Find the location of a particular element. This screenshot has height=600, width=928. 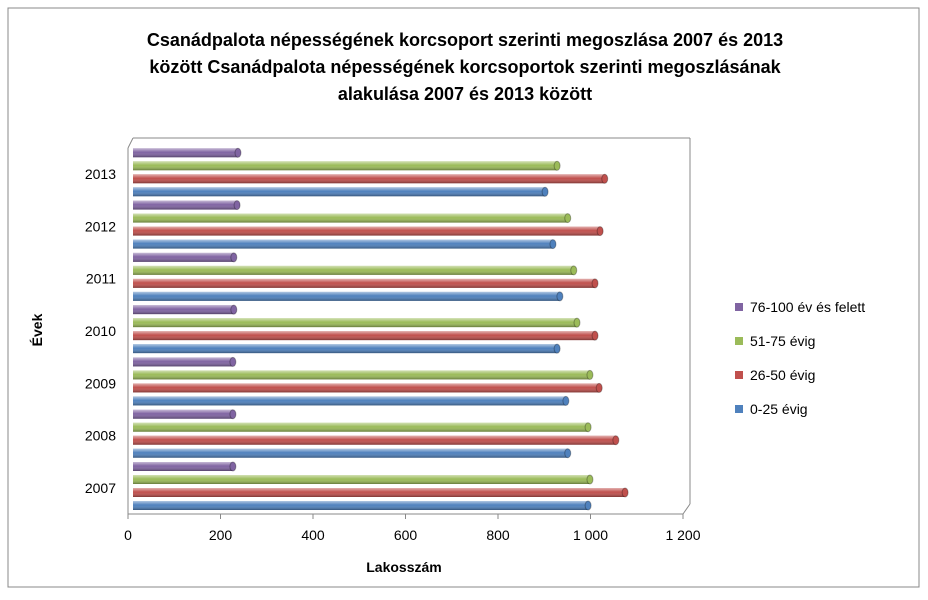

chart-title: alakulása 2007 és 2013 között is located at coordinates (465, 94).